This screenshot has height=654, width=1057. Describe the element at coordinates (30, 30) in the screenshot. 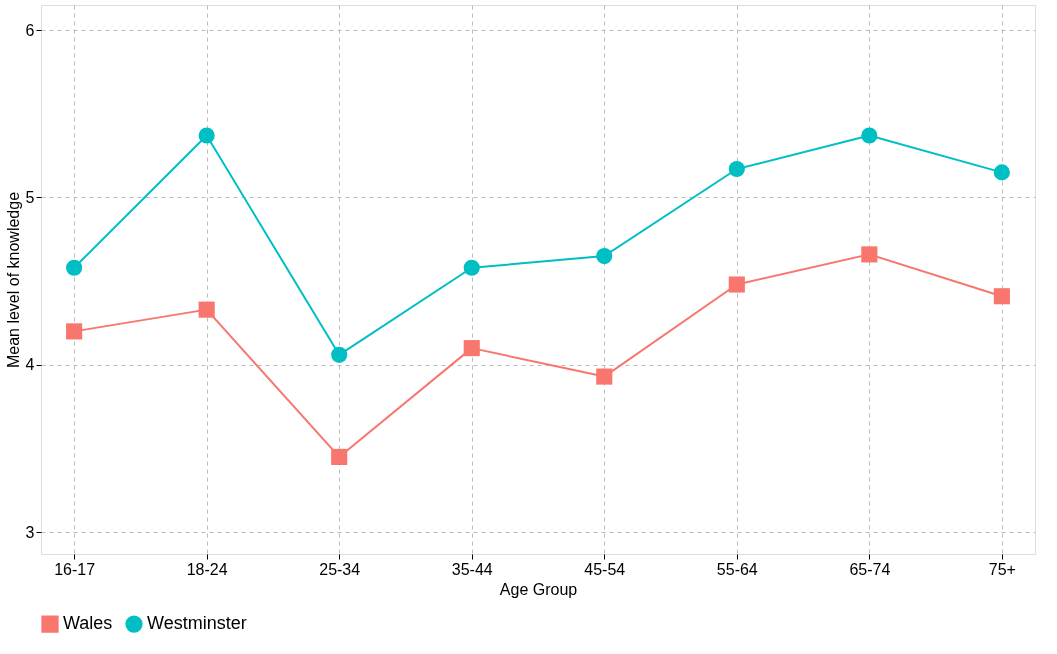

I see `y-tick-label: 6` at that location.